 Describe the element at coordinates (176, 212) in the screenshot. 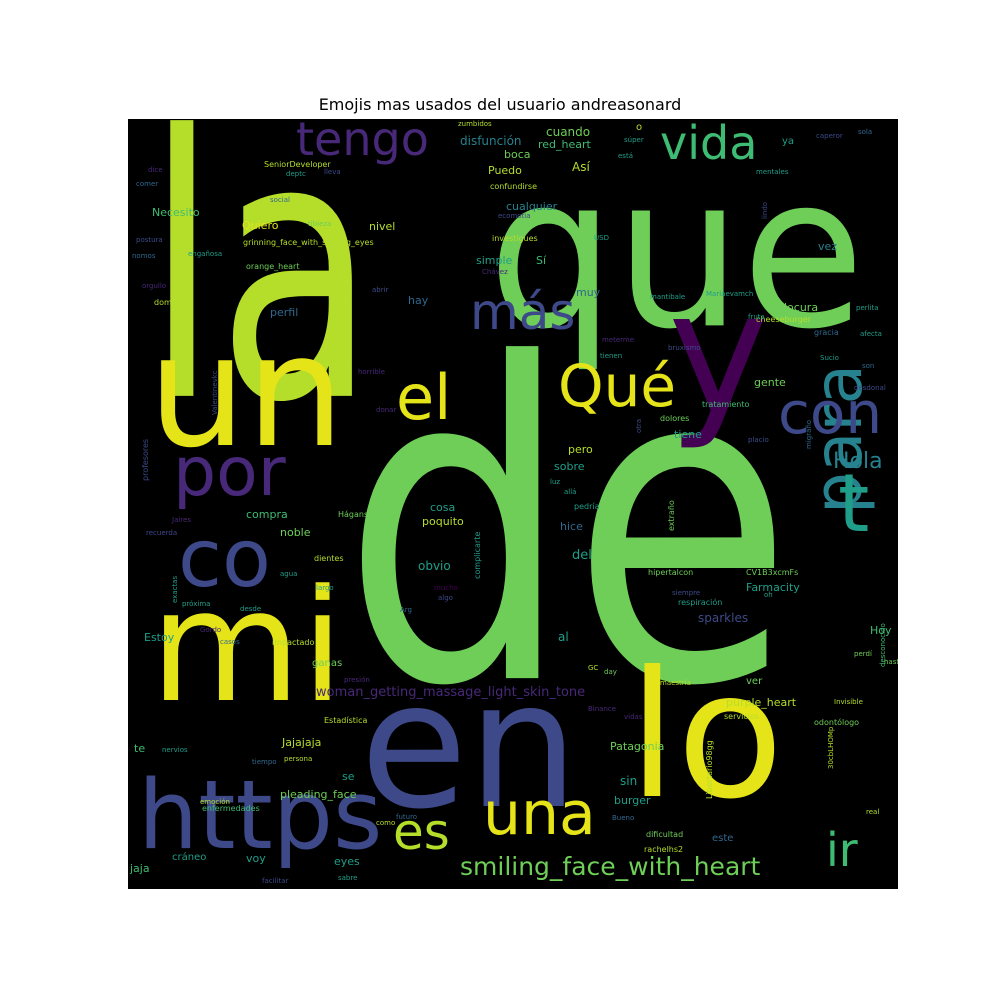

I see `word-necesito: Necesito` at that location.